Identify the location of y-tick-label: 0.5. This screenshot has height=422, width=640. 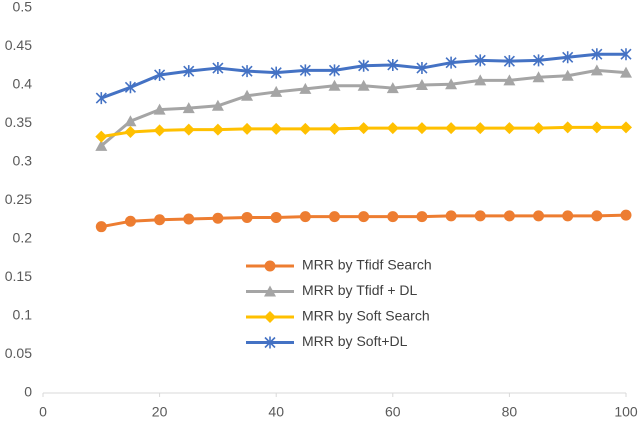
(23, 7).